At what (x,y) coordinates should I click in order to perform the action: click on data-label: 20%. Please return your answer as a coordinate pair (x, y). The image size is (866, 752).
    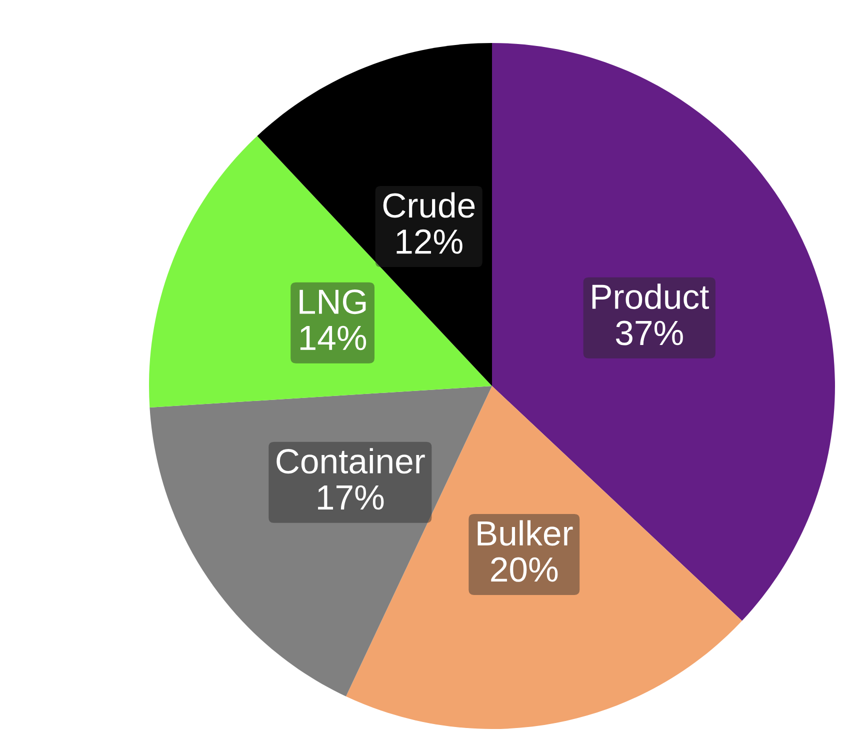
    Looking at the image, I should click on (524, 569).